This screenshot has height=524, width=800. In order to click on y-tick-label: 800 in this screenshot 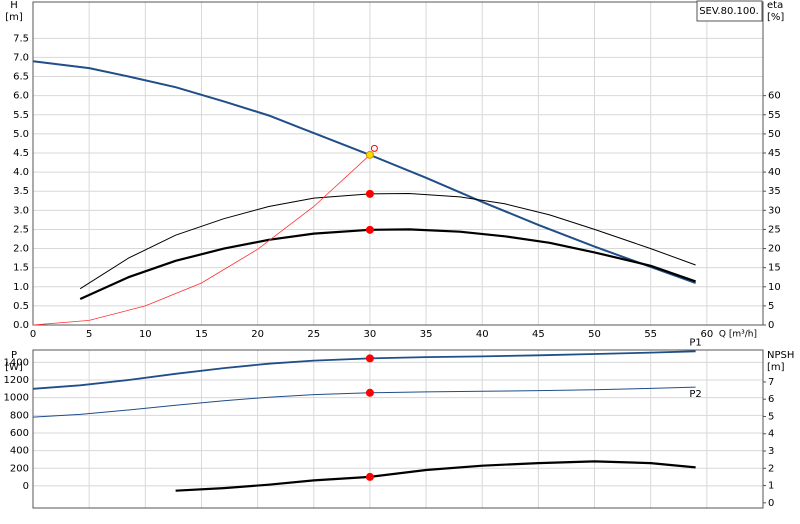, I will do `click(19, 415)`.